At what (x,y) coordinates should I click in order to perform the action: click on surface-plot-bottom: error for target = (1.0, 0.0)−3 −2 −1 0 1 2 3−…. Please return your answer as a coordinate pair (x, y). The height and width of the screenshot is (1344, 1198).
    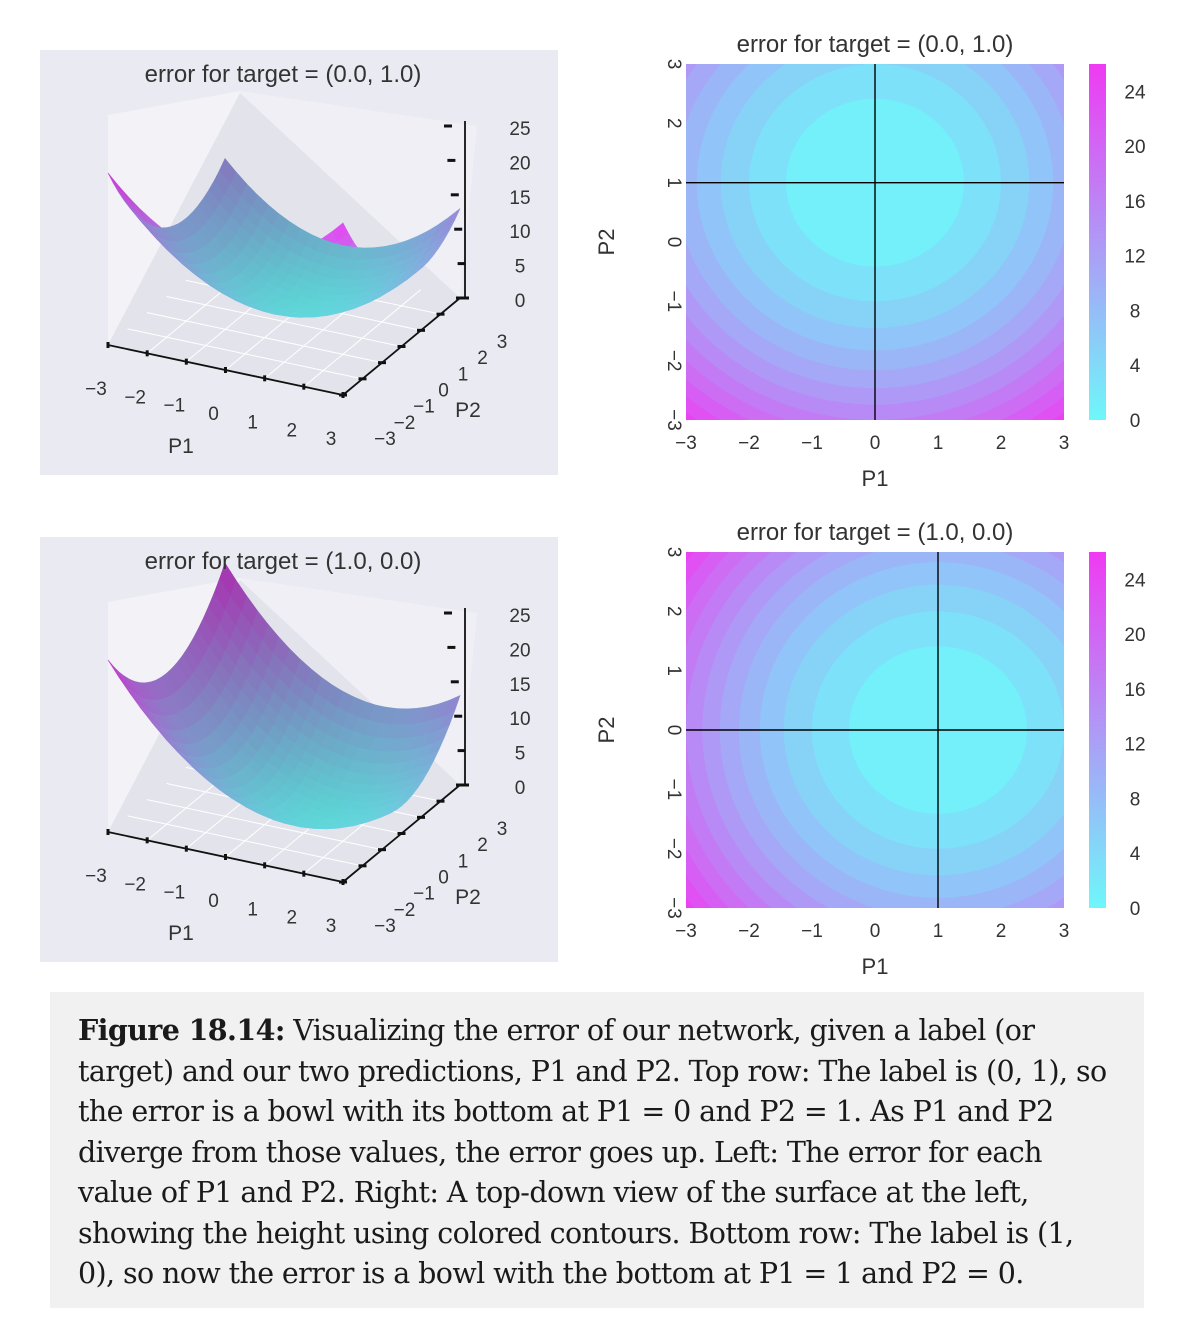
    Looking at the image, I should click on (299, 749).